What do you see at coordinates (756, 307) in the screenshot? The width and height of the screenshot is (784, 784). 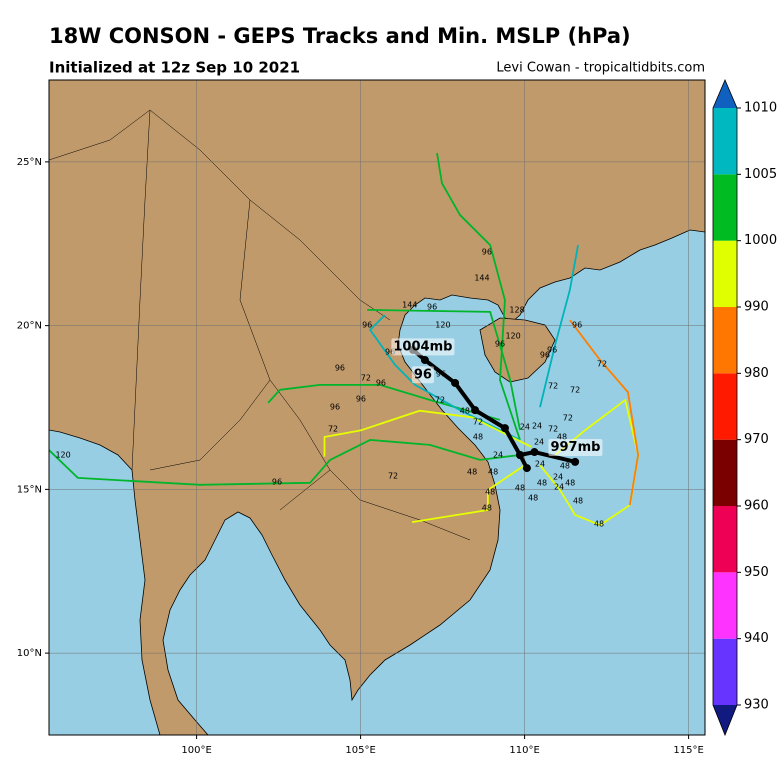 I see `colorbar-tick-label: 990` at bounding box center [756, 307].